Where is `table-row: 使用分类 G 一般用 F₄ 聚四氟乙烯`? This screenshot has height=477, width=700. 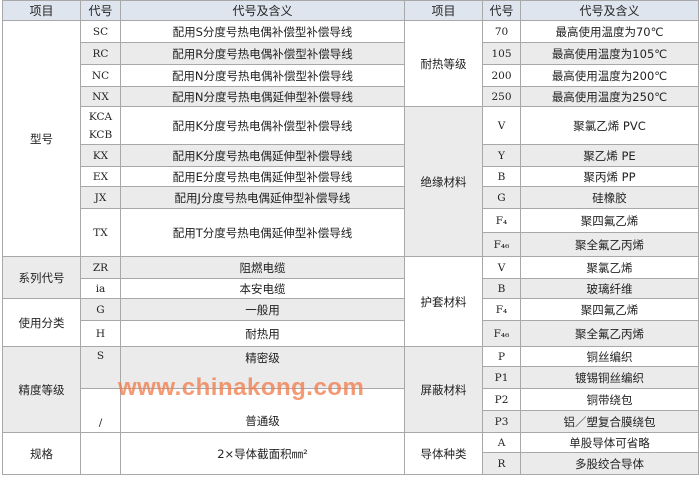 table-row: 使用分类 G 一般用 F₄ 聚四氟乙烯 is located at coordinates (350, 322).